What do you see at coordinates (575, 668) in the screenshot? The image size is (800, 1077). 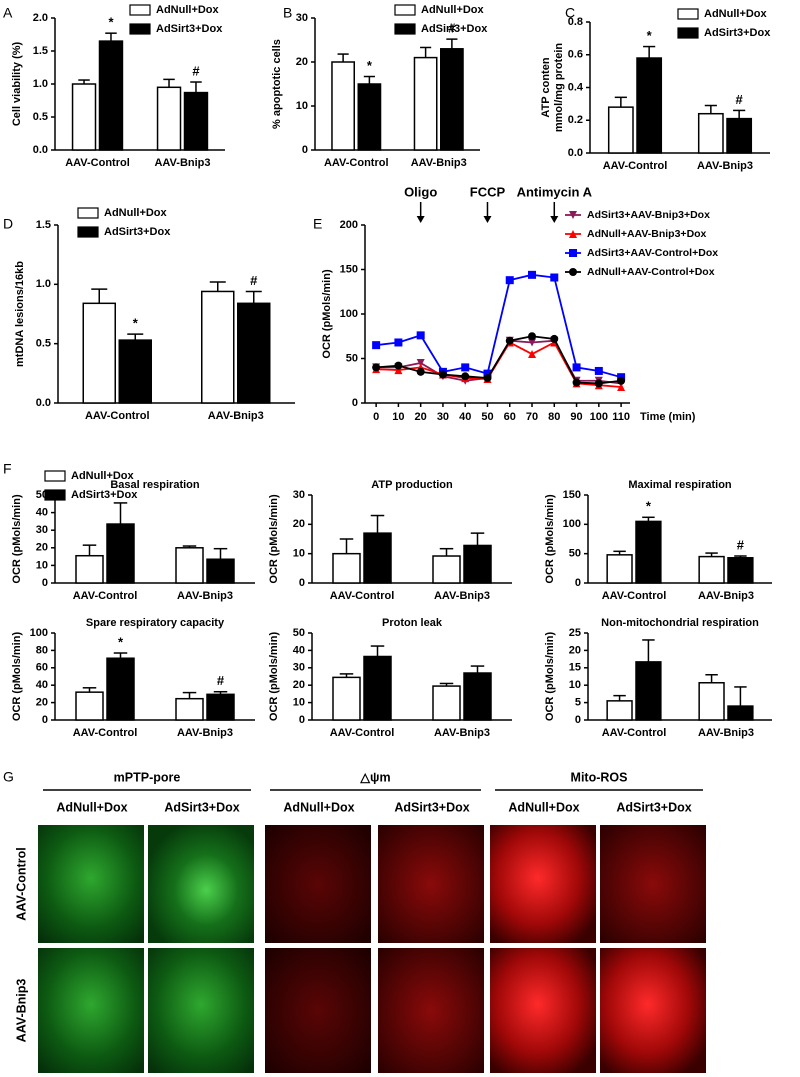 I see `y-tick-label: 15` at bounding box center [575, 668].